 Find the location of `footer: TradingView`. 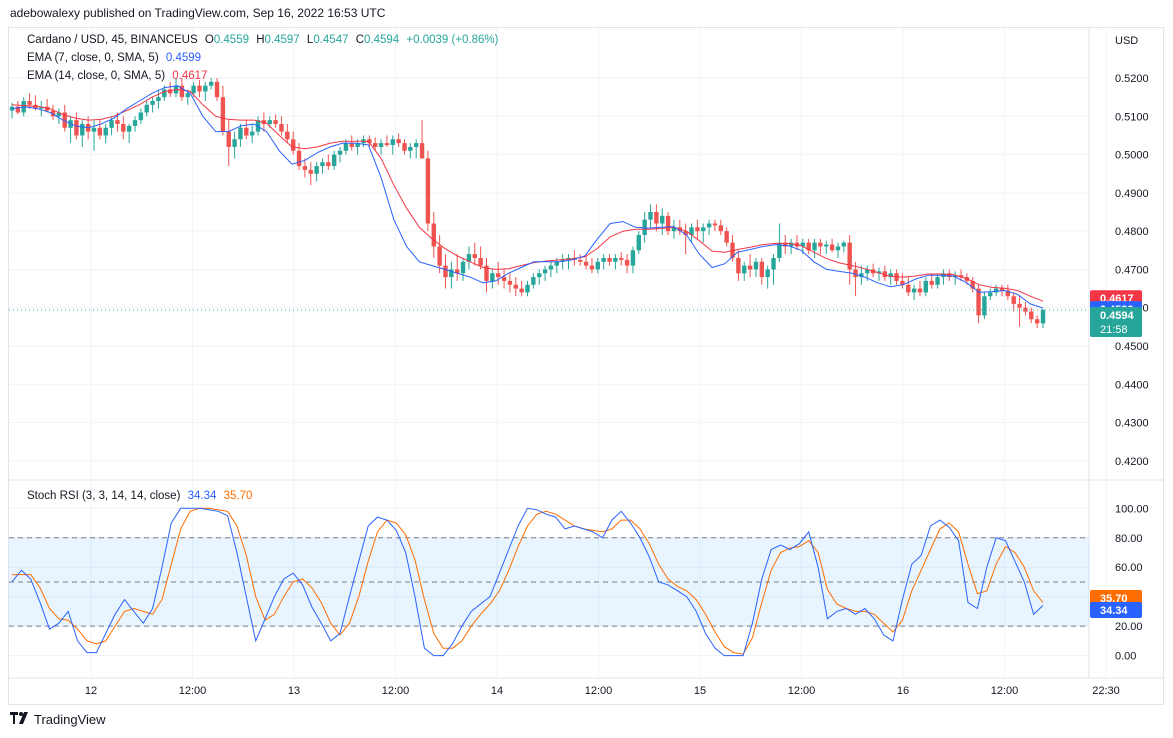

footer: TradingView is located at coordinates (58, 719).